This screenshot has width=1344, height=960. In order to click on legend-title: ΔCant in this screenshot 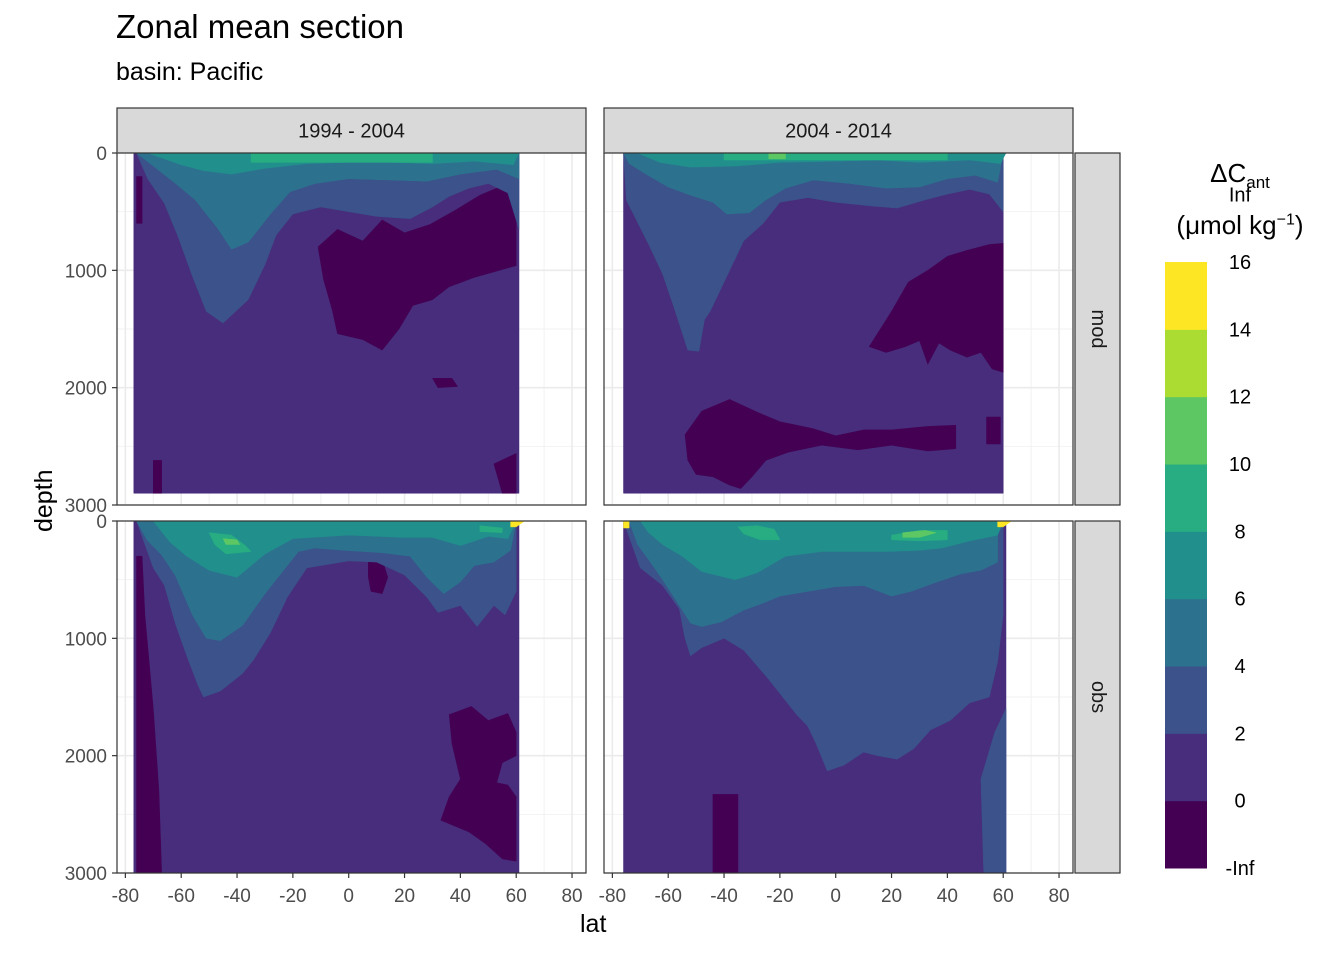, I will do `click(1240, 175)`.